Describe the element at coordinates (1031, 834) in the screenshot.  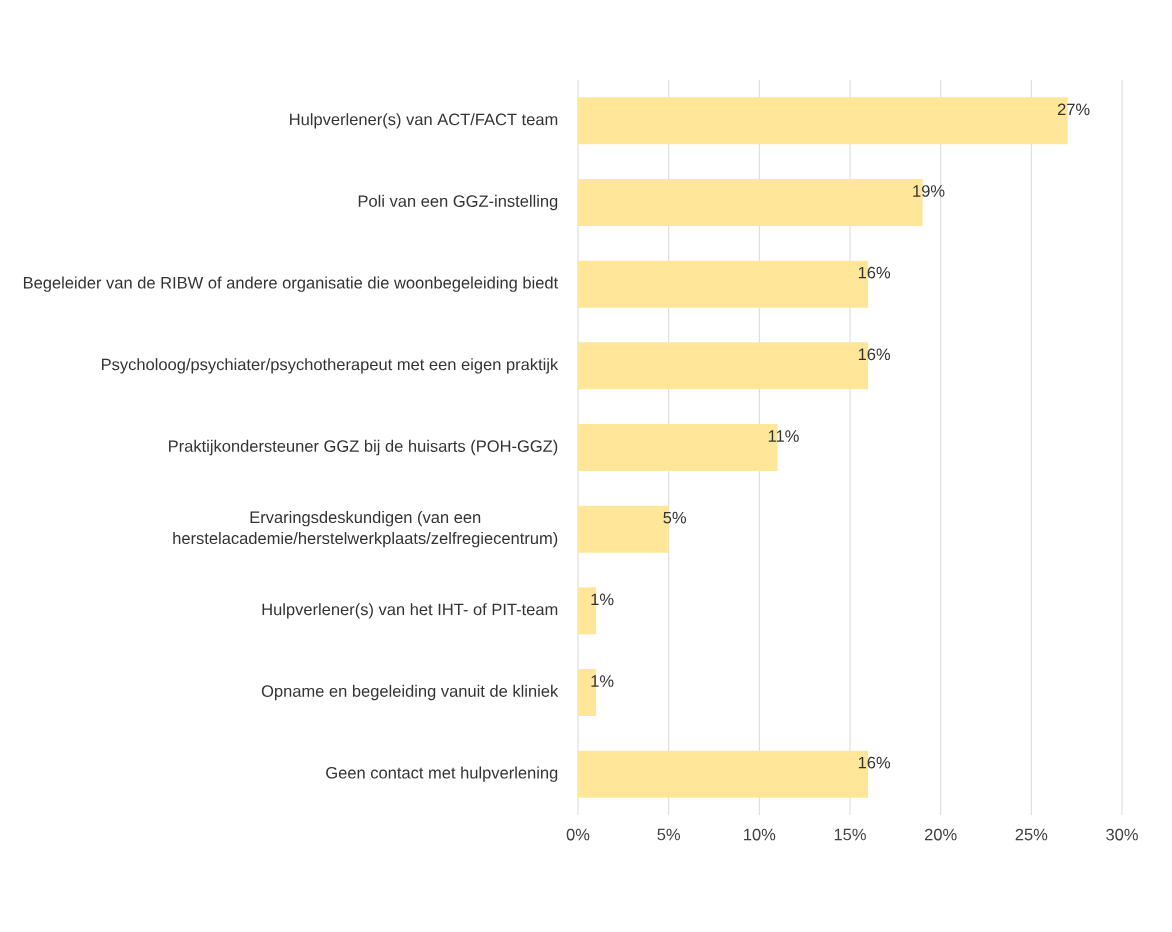
I see `x-tick-label: 25%` at that location.